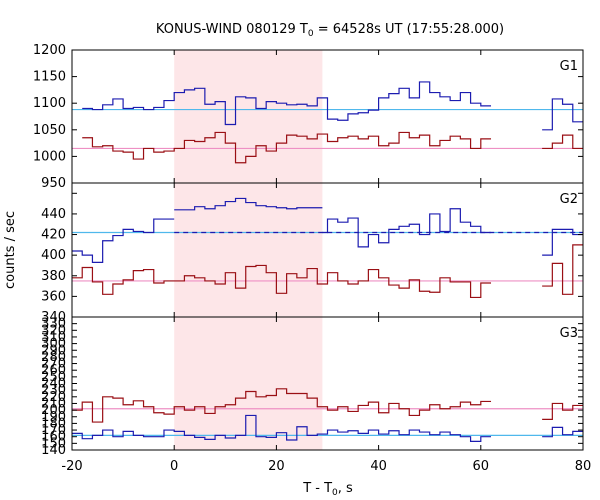 Image resolution: width=600 pixels, height=500 pixels. Describe the element at coordinates (71, 466) in the screenshot. I see `x-tick-label-0: -20` at that location.